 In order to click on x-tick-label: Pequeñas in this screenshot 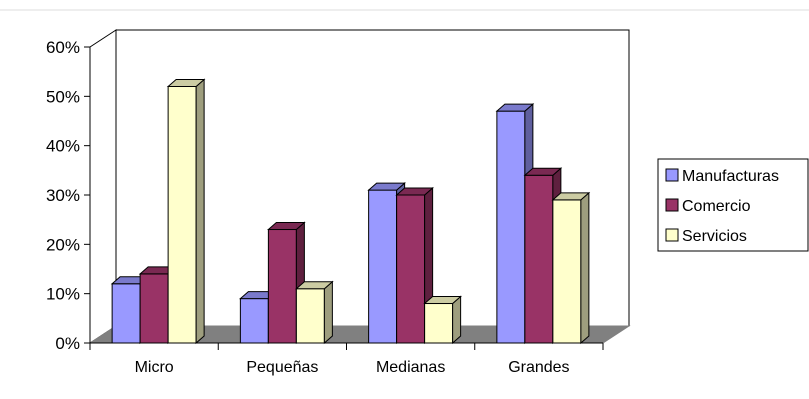, I will do `click(282, 367)`.